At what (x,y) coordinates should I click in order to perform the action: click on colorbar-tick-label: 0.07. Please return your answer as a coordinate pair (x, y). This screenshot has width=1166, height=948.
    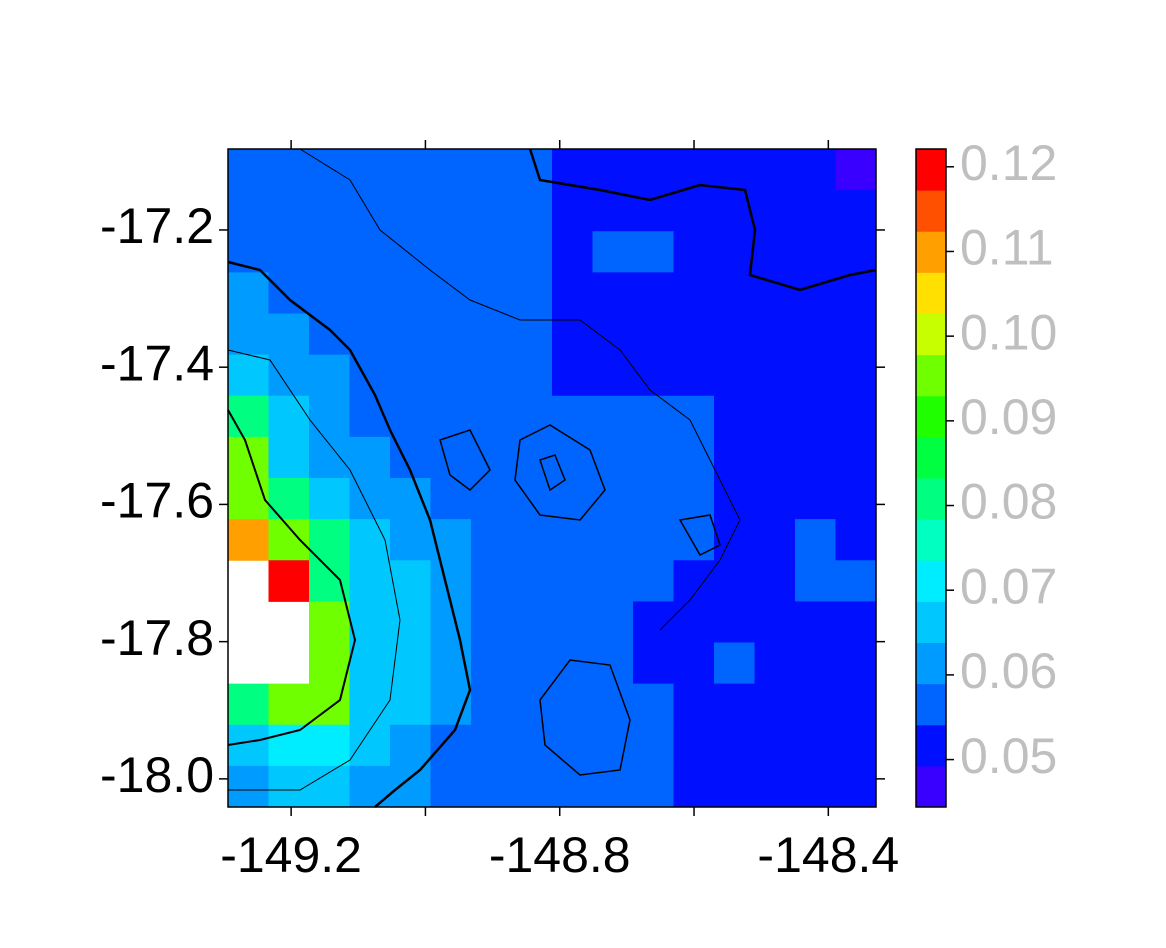
    Looking at the image, I should click on (1008, 586).